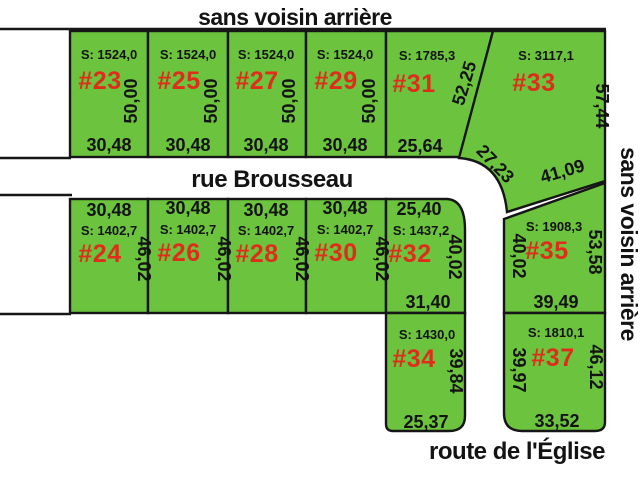 The height and width of the screenshot is (480, 640). Describe the element at coordinates (421, 230) in the screenshot. I see `lot-32-area: S: 1437,2` at that location.